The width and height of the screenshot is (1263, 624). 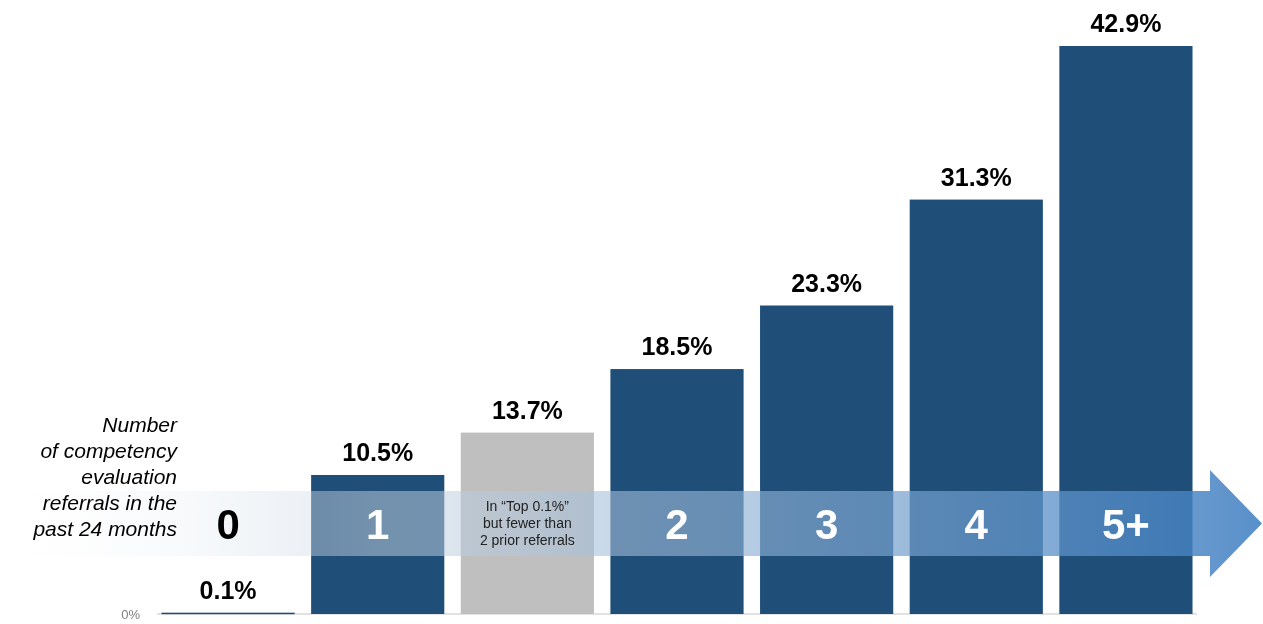 I want to click on text: 0%, so click(x=131, y=614).